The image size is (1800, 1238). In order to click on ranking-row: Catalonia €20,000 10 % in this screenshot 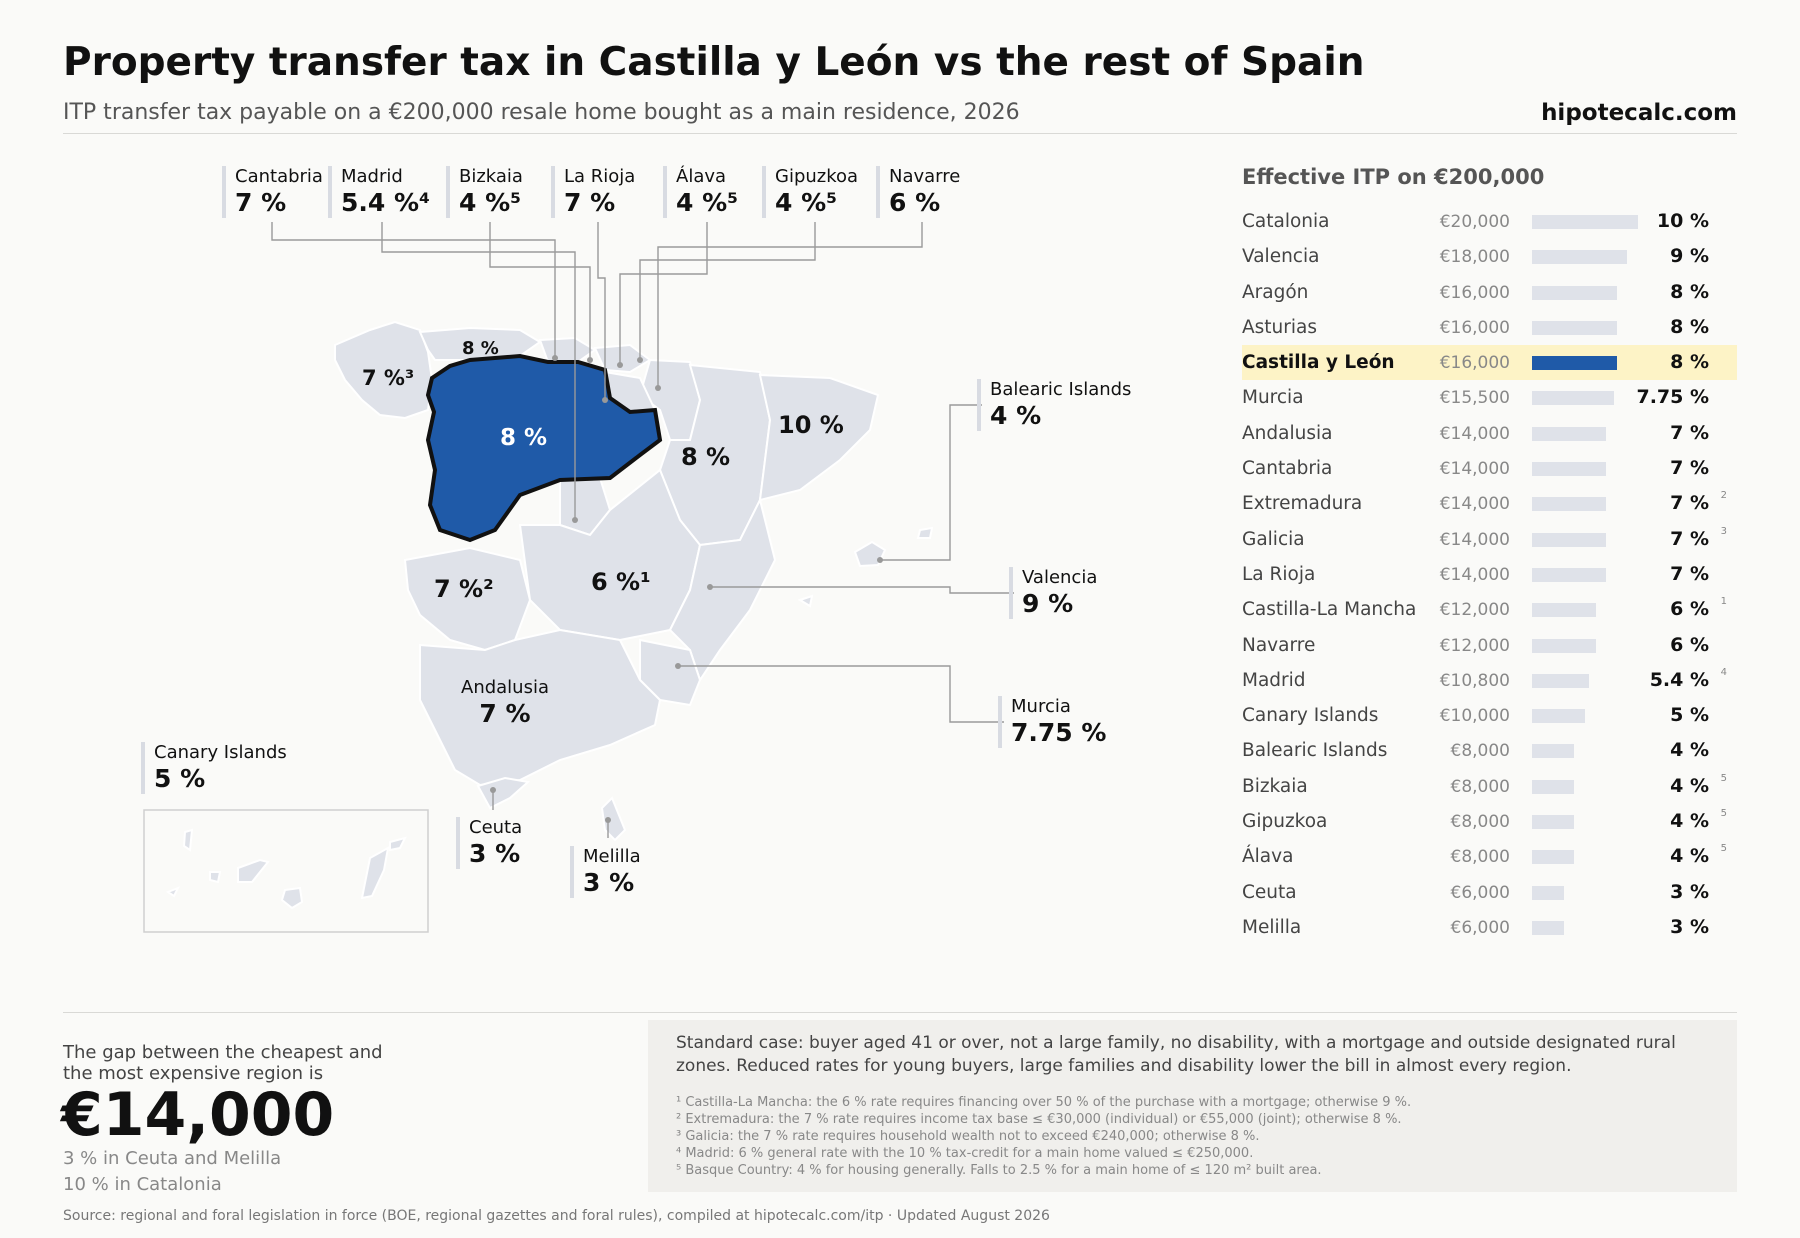, I will do `click(1489, 221)`.